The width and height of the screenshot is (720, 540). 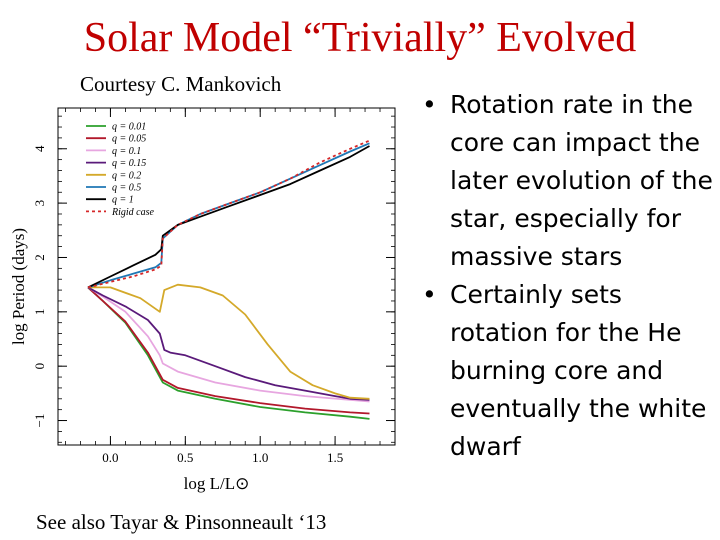 I want to click on x-tick-label: 0.0, so click(x=110, y=457).